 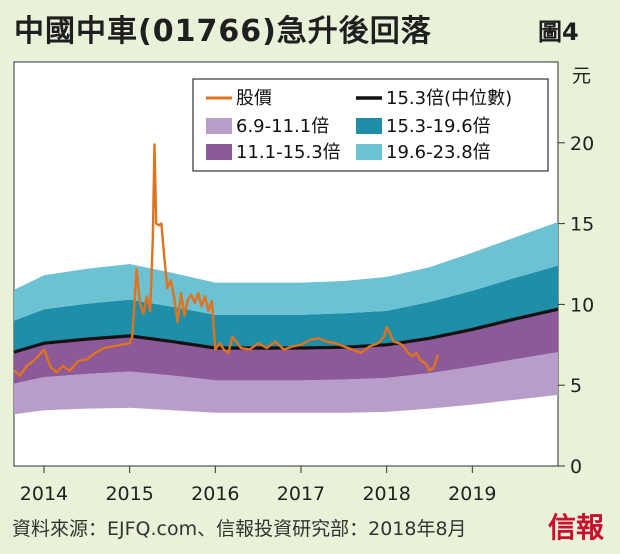 What do you see at coordinates (438, 152) in the screenshot?
I see `legend-label: 19.6-23.8倍` at bounding box center [438, 152].